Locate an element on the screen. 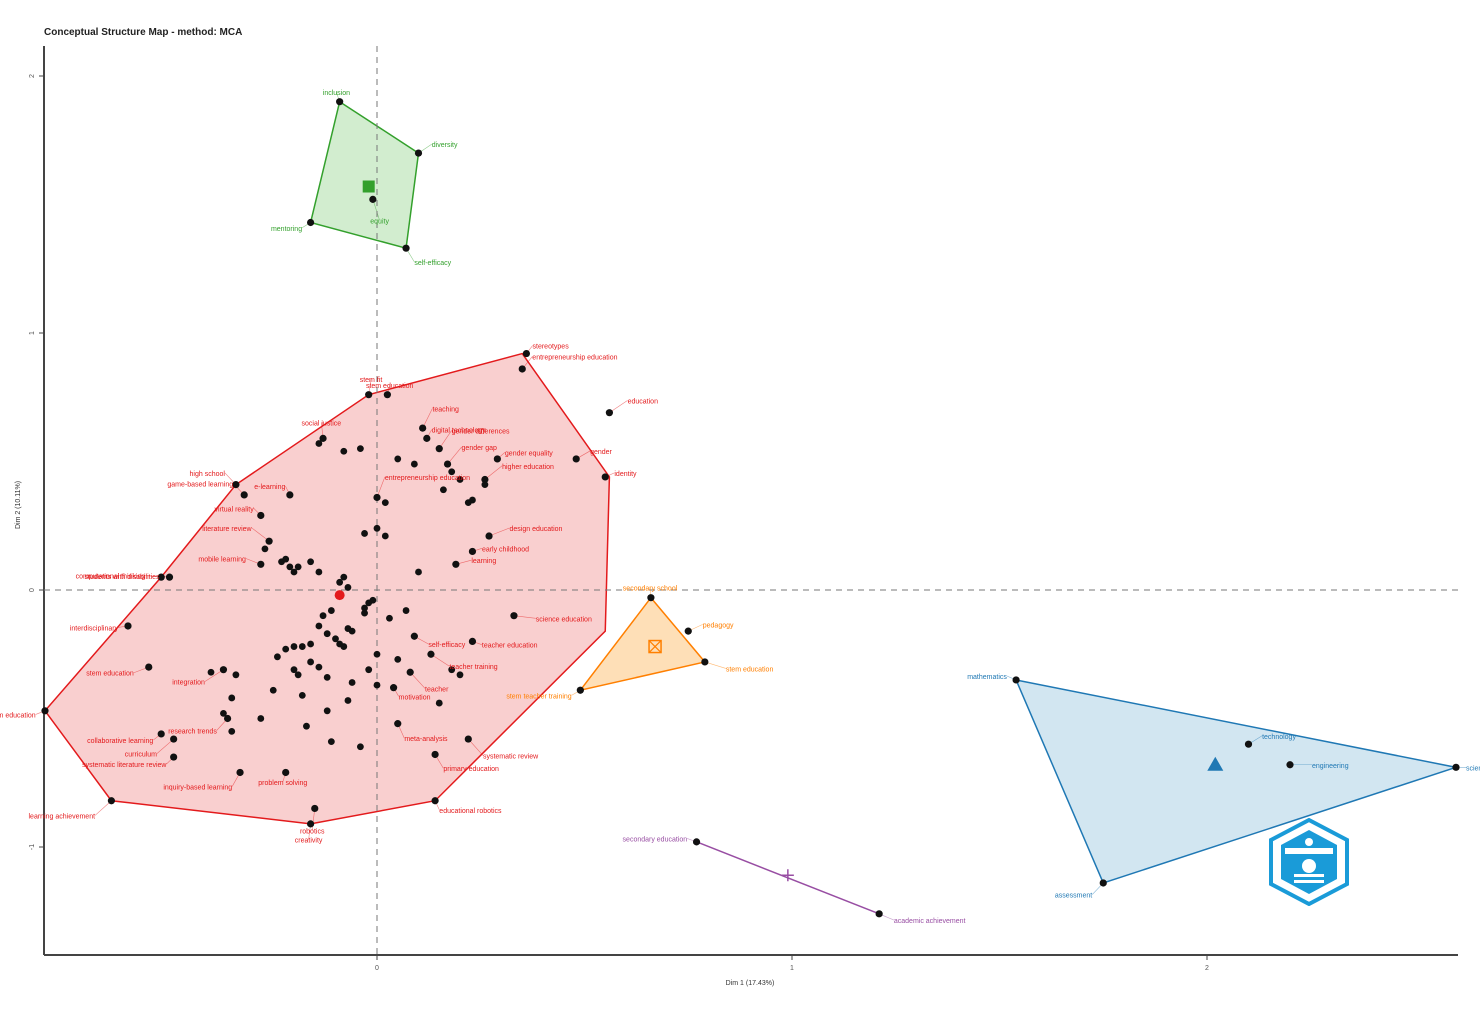  point-label: gender equality is located at coordinates (529, 453).